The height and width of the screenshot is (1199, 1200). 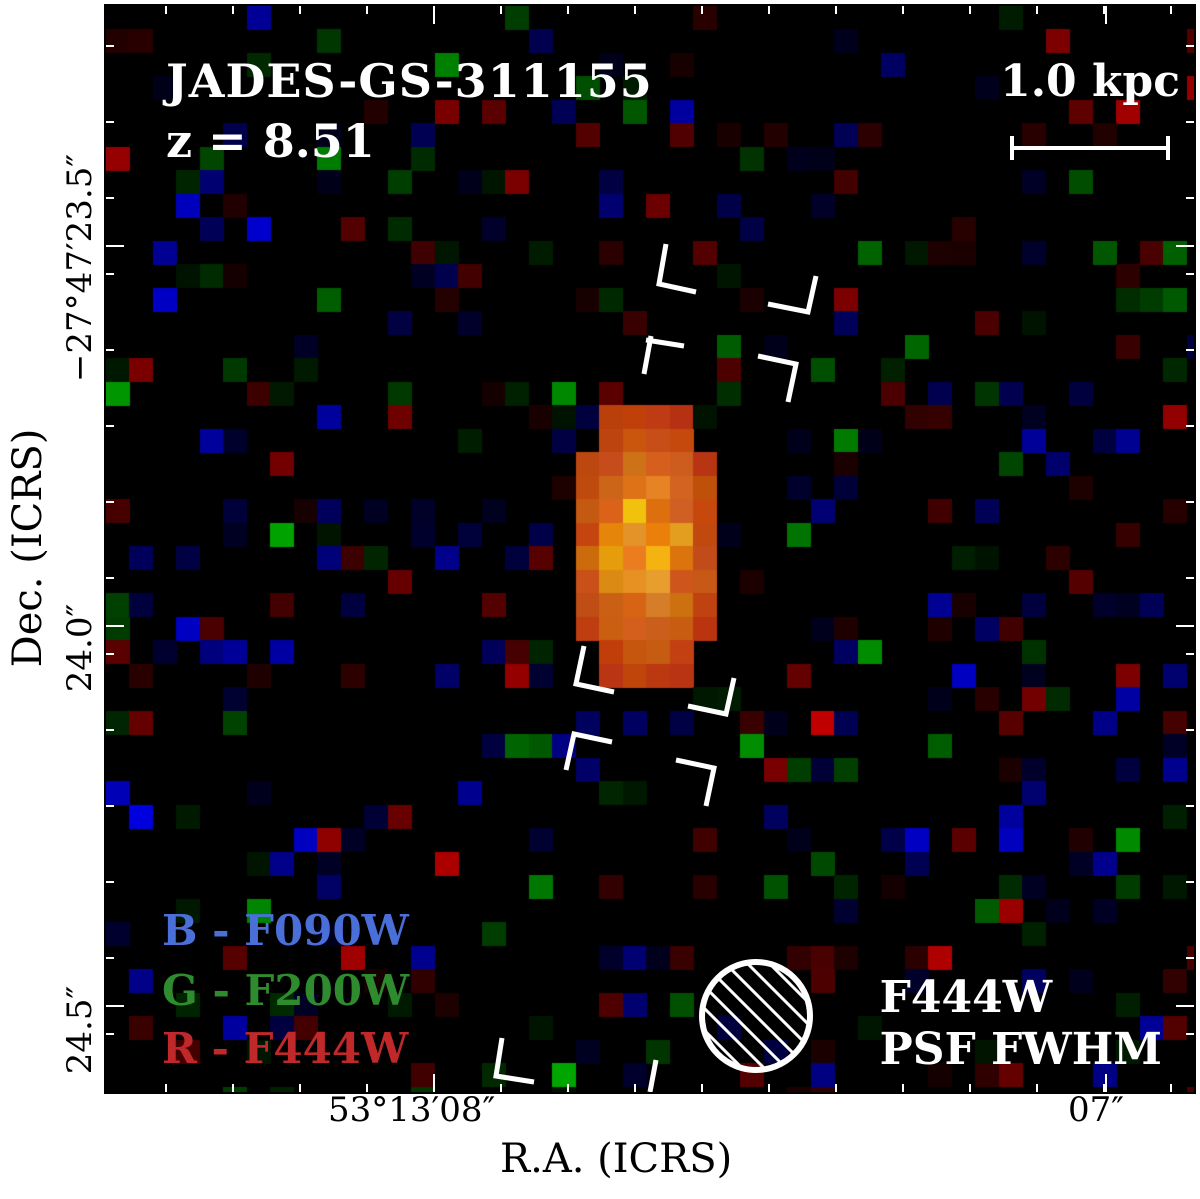 What do you see at coordinates (28, 548) in the screenshot?
I see `y-axis-label: Dec. (ICRS)` at bounding box center [28, 548].